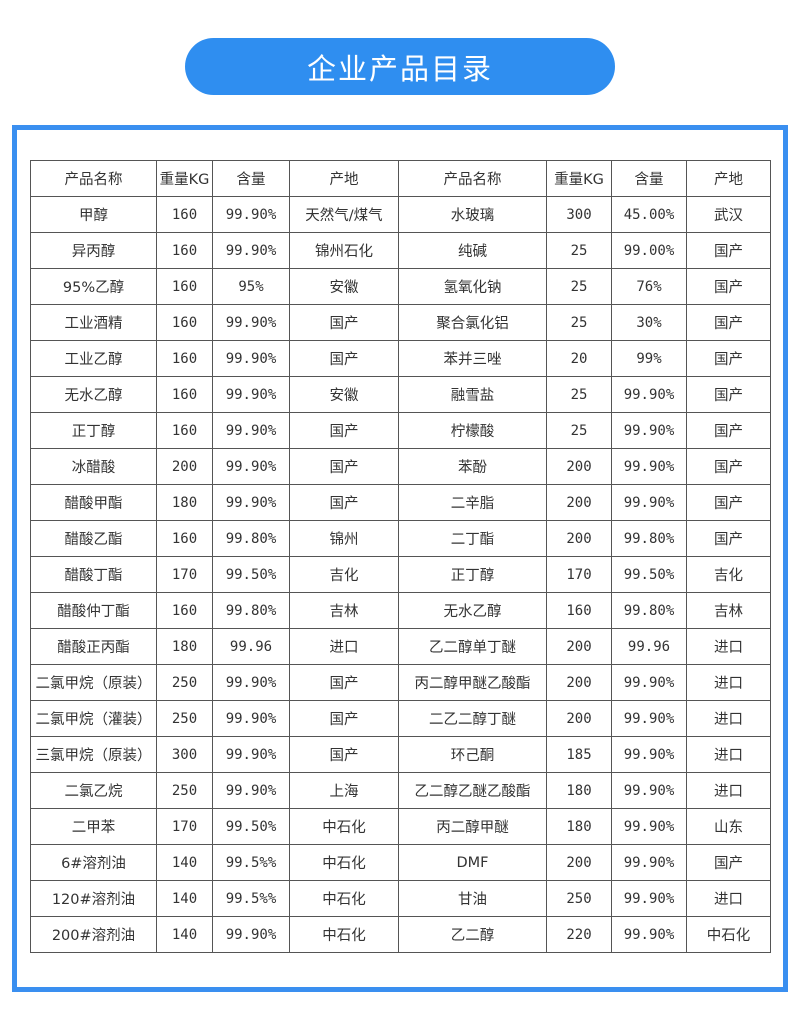 This screenshot has height=1019, width=800. I want to click on product-name-cell: 丙二醇甲醚乙酸酯, so click(472, 682).